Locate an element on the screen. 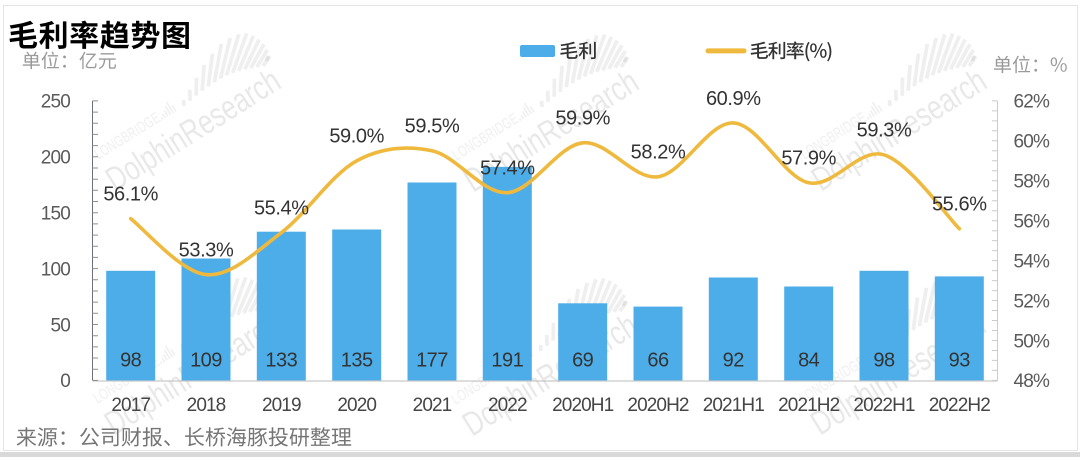 The image size is (1080, 457). svg-text: 57.4% is located at coordinates (507, 169).